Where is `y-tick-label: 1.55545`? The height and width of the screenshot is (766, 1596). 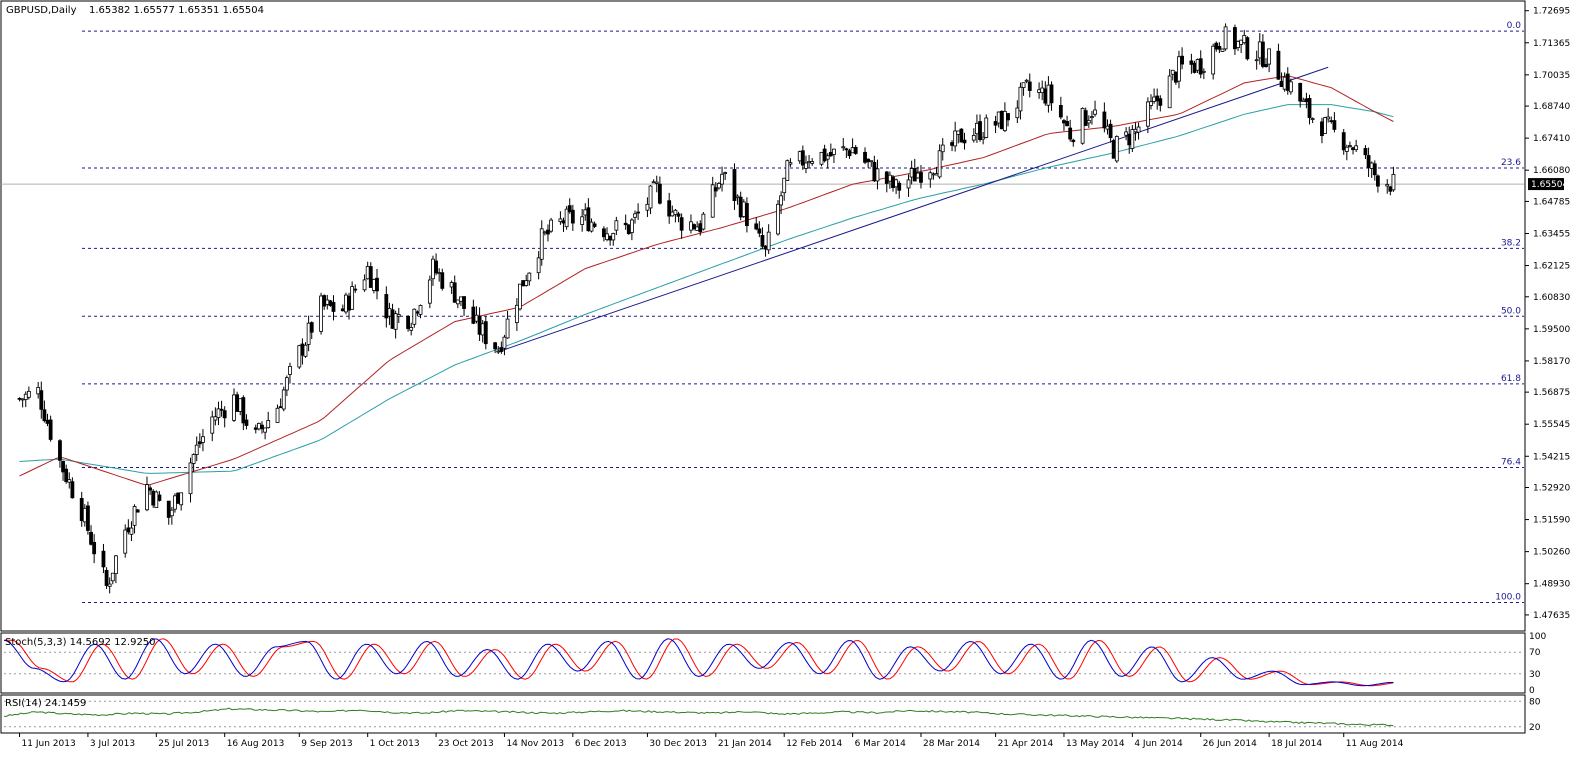 y-tick-label: 1.55545 is located at coordinates (1551, 425).